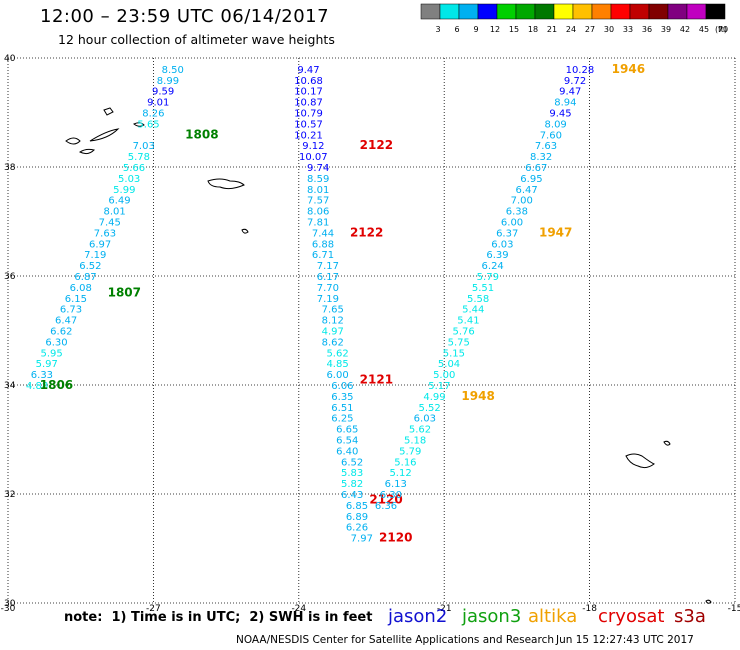 This screenshot has width=740, height=650. I want to click on swh-value: 8.06, so click(318, 212).